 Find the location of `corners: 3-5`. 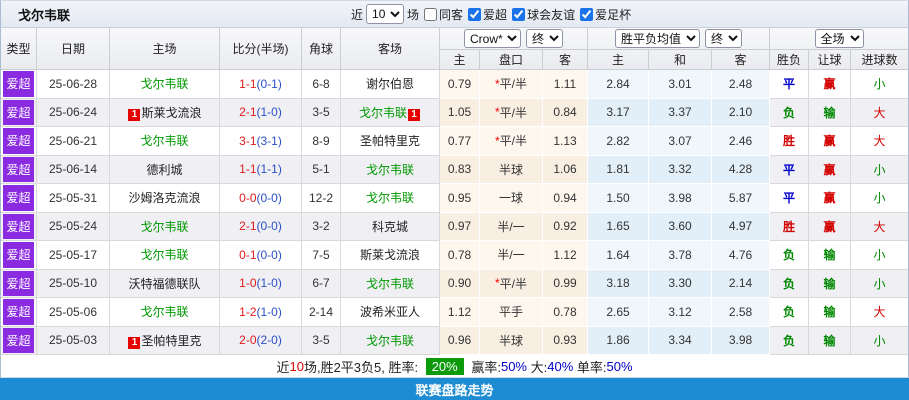

corners: 3-5 is located at coordinates (321, 112).